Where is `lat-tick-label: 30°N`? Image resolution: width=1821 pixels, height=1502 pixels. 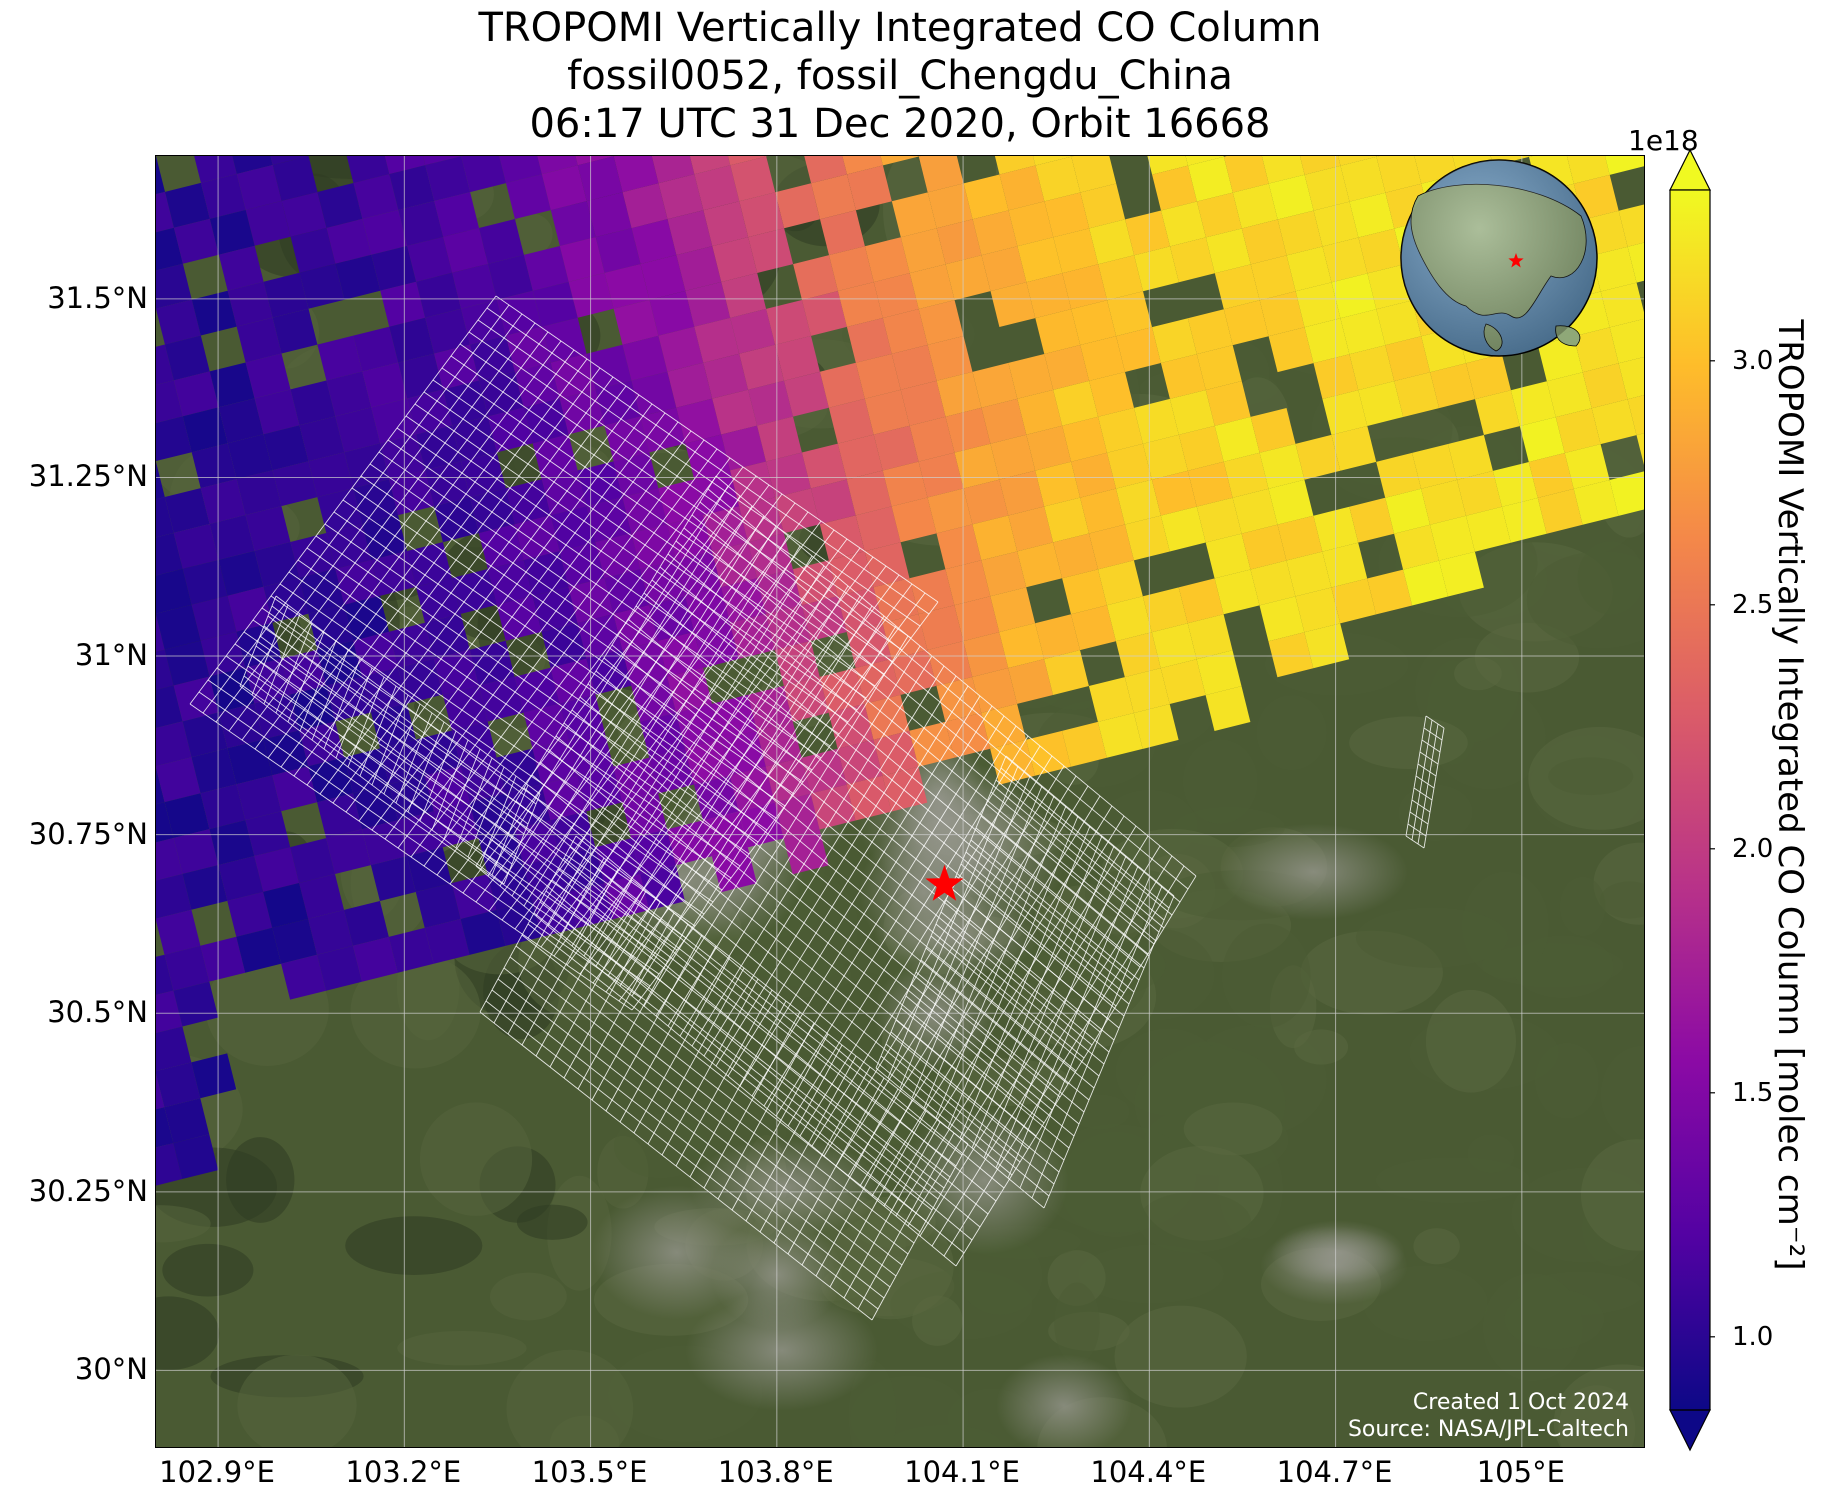
lat-tick-label: 30°N is located at coordinates (111, 1369).